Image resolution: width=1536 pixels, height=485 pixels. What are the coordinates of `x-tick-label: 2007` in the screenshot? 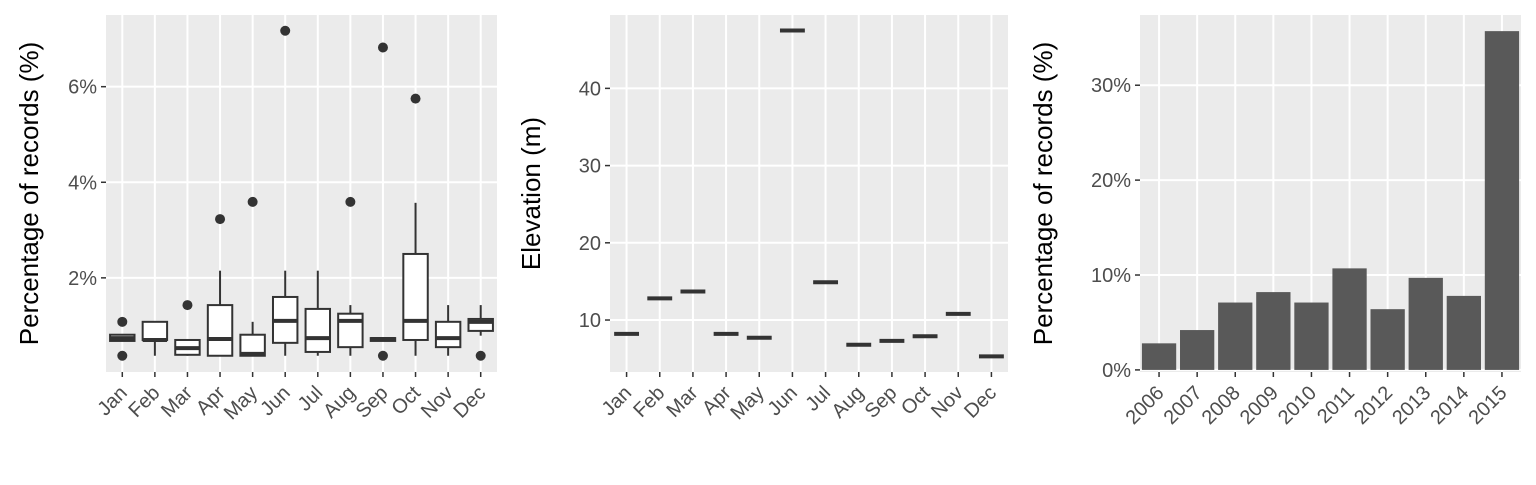 It's located at (1183, 405).